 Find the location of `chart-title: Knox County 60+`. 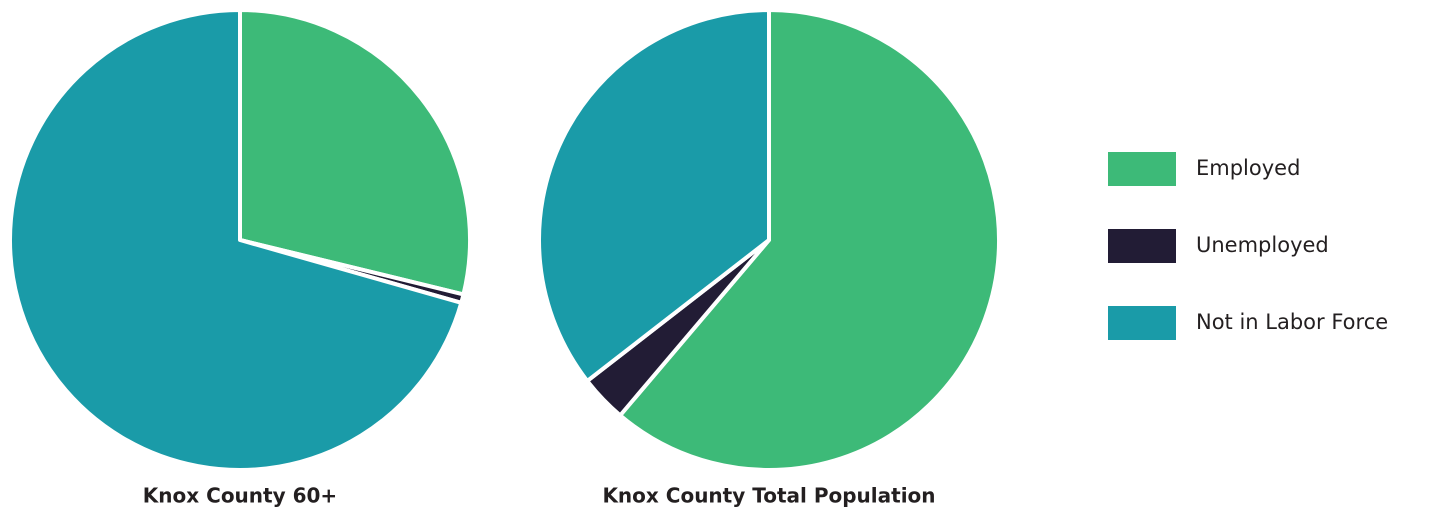

chart-title: Knox County 60+ is located at coordinates (240, 496).